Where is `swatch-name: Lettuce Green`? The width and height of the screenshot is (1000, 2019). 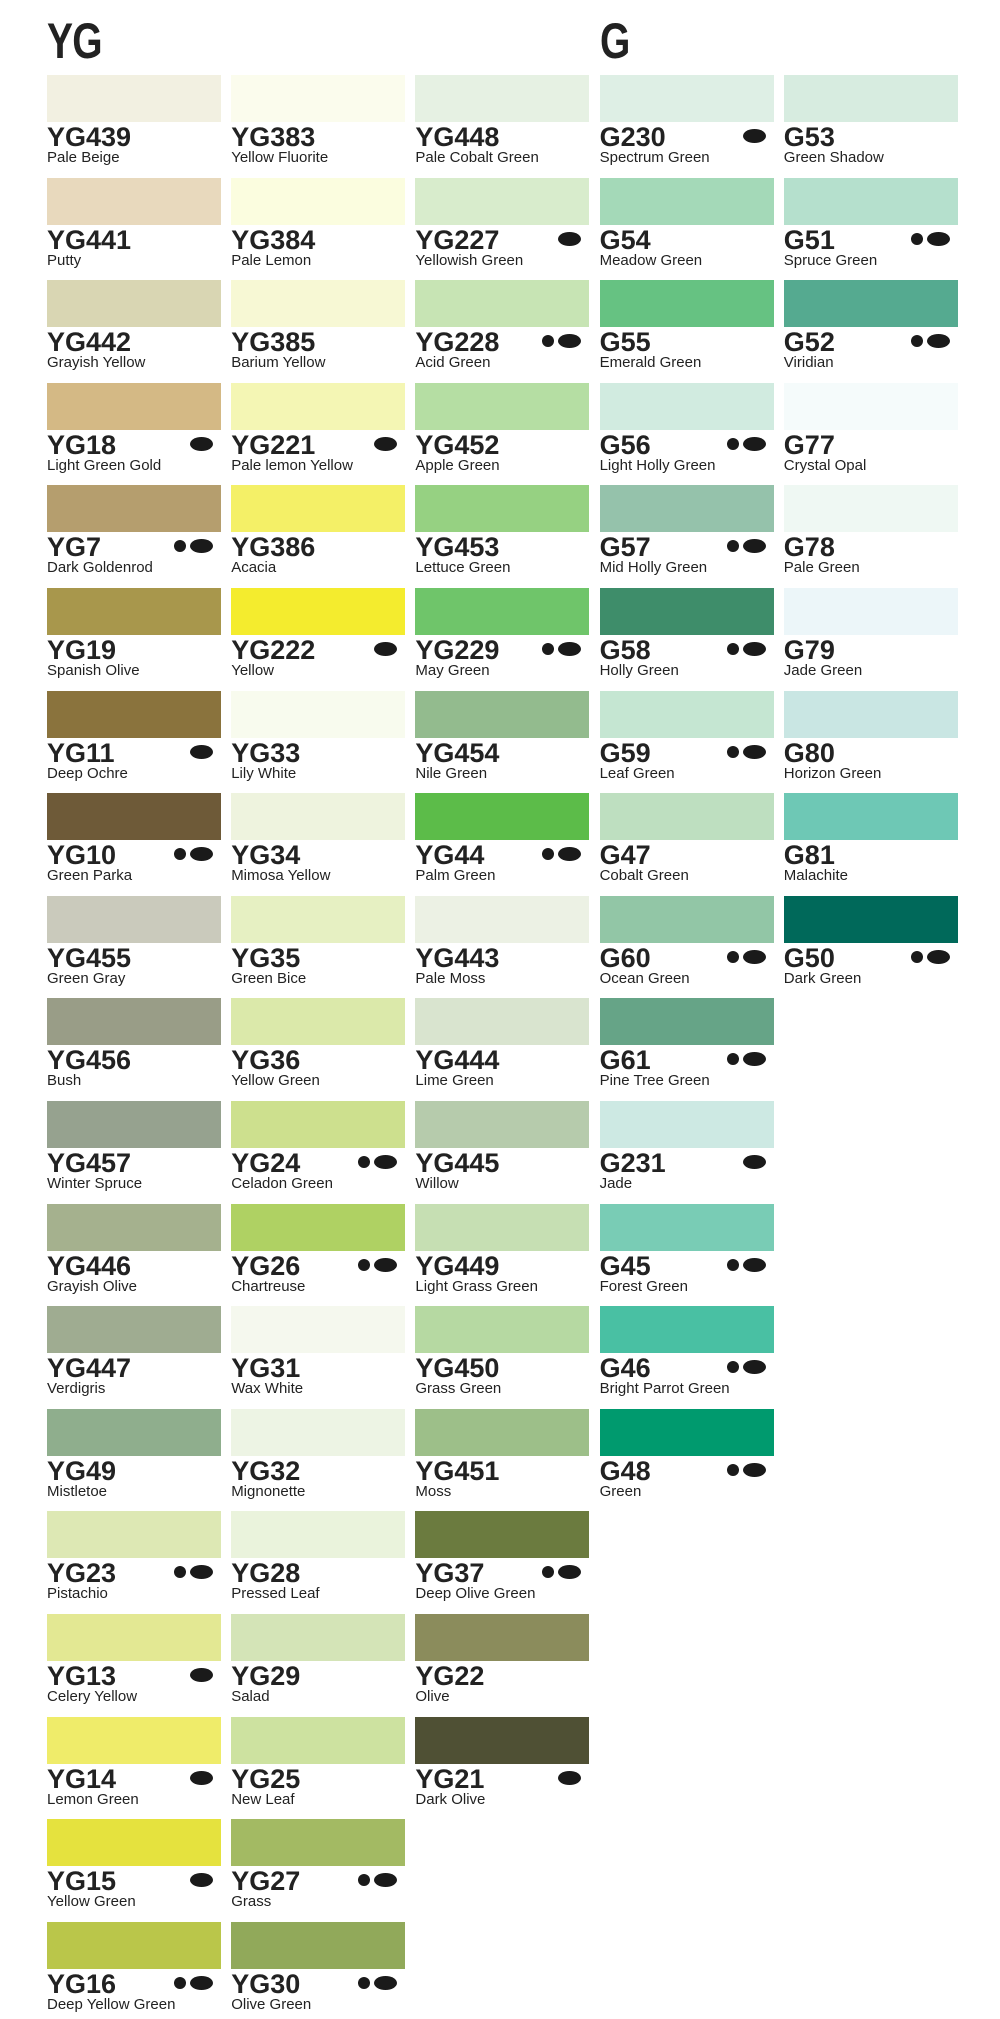 swatch-name: Lettuce Green is located at coordinates (463, 568).